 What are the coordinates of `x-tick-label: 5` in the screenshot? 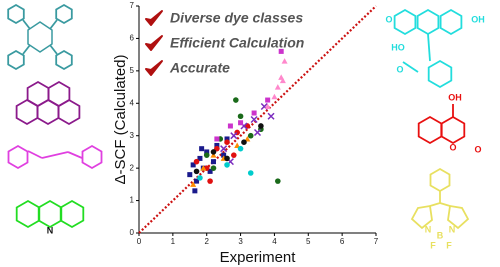 It's located at (308, 241).